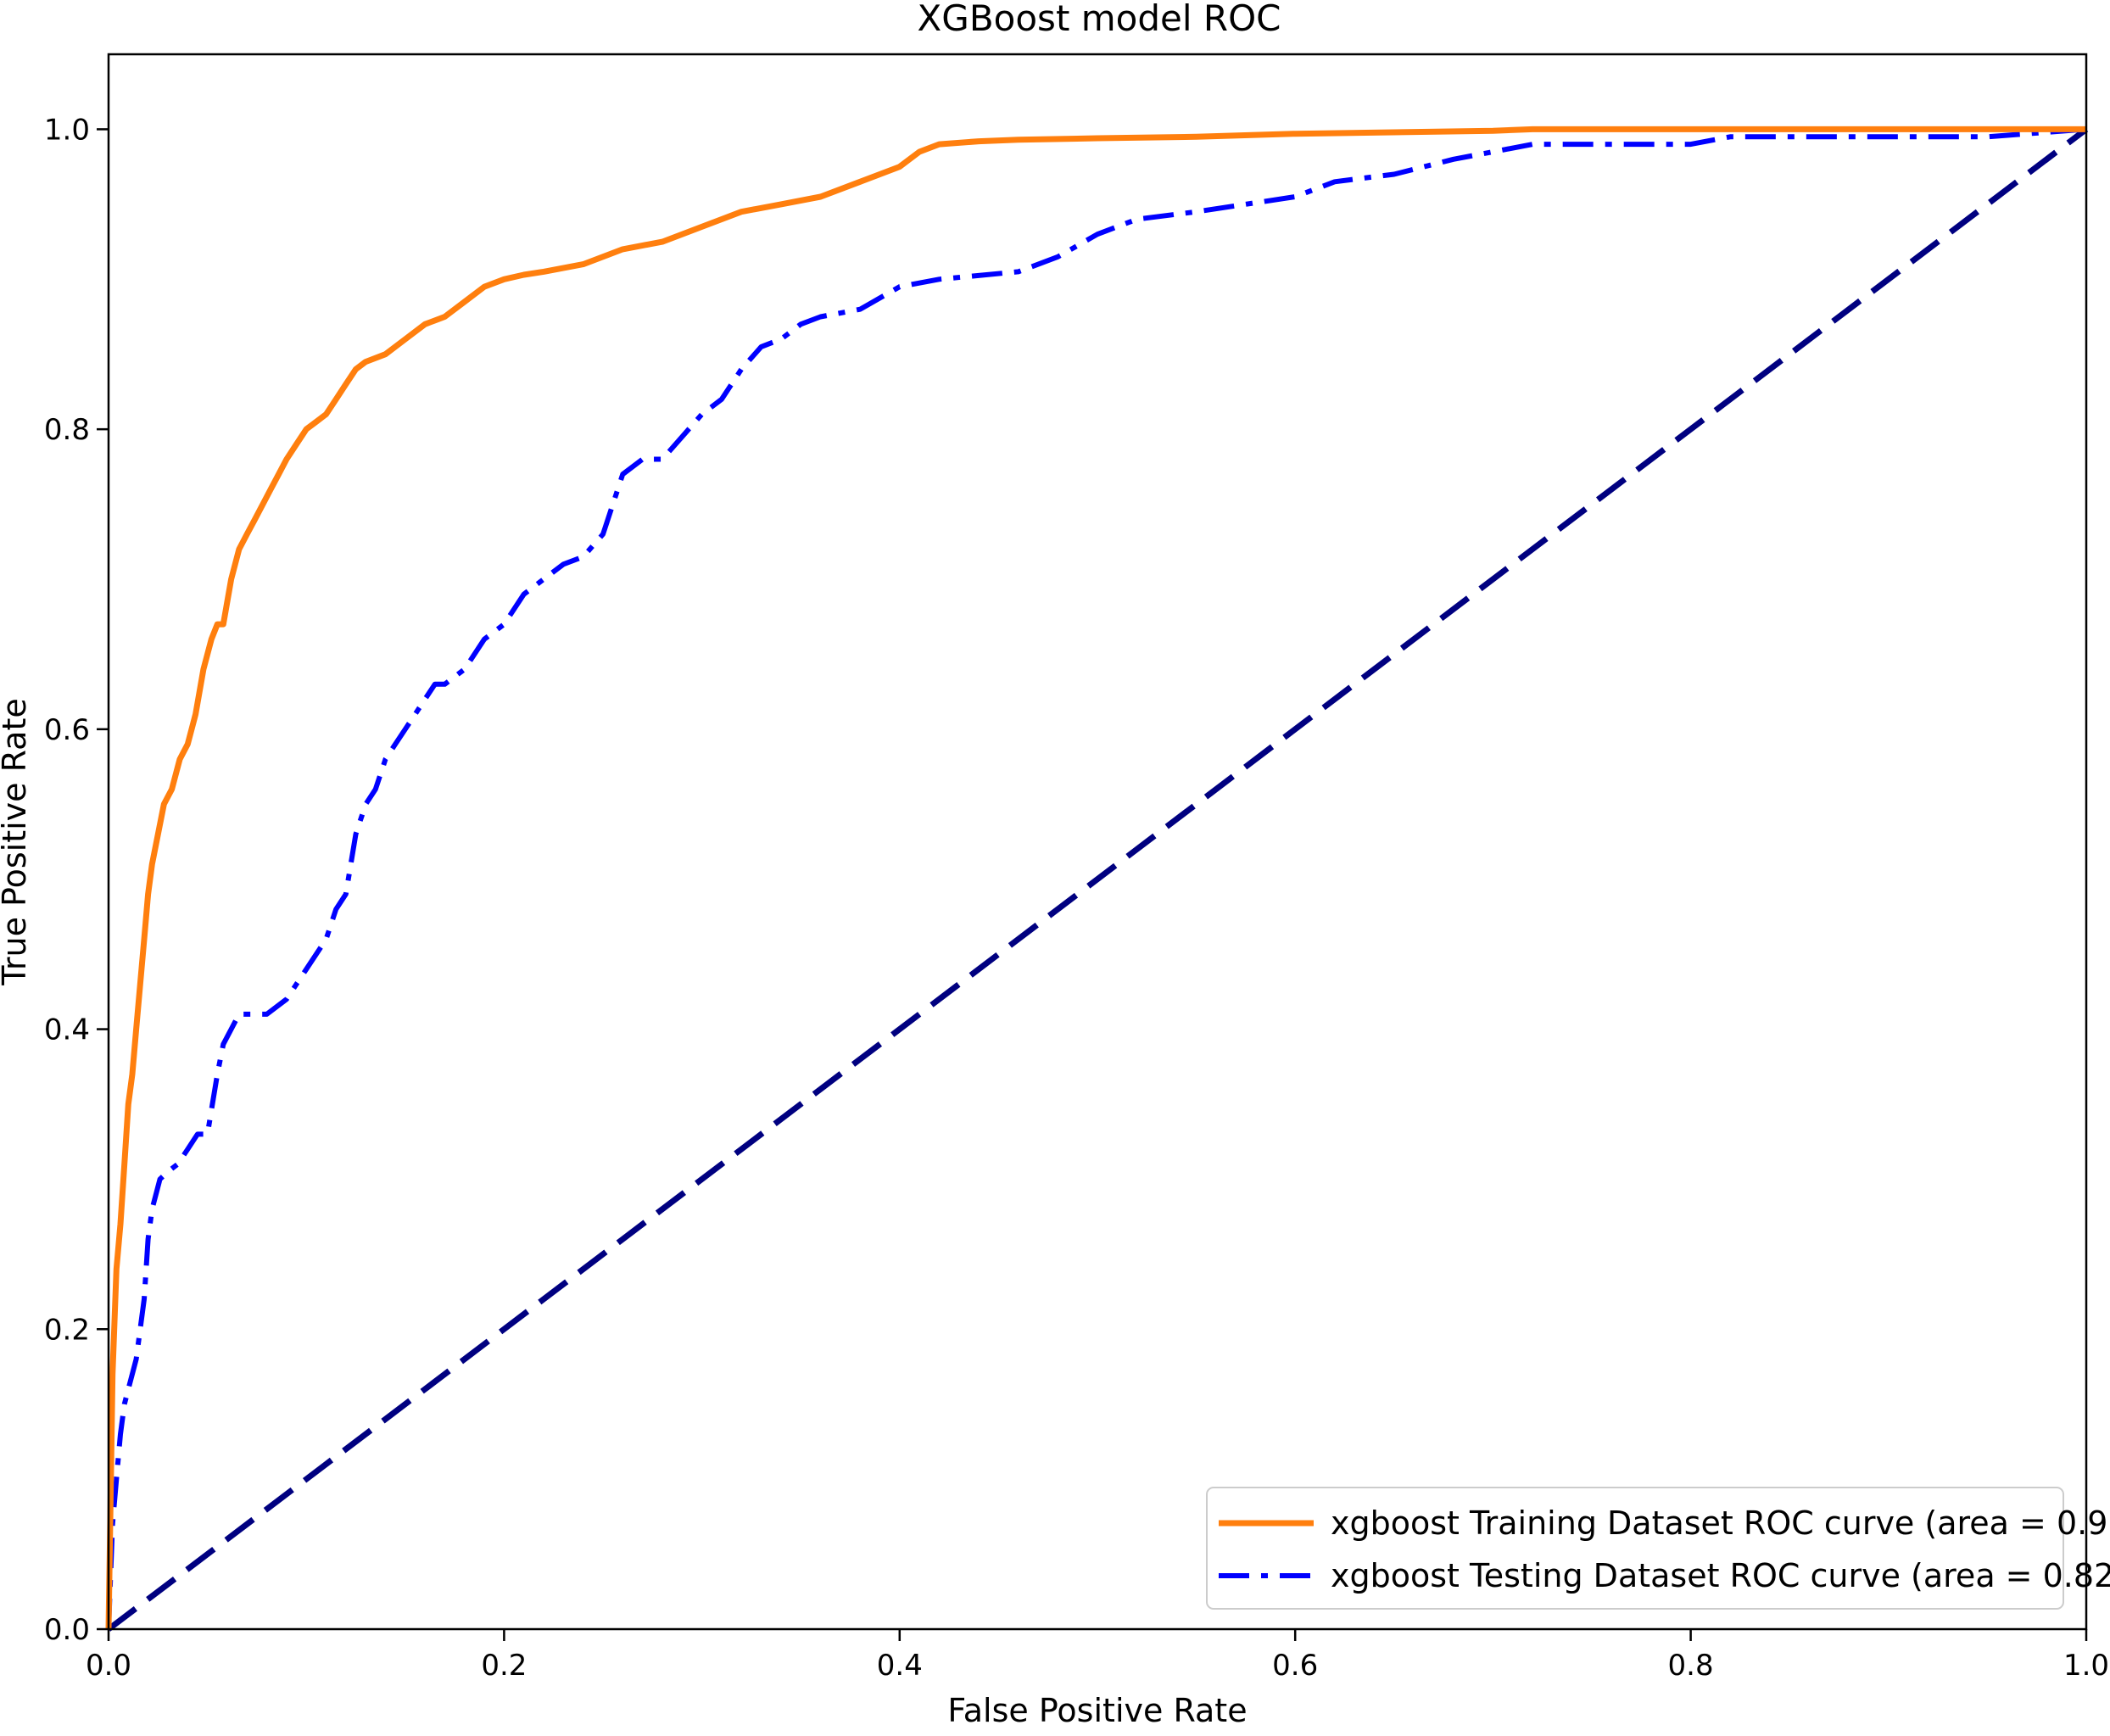 This screenshot has width=2110, height=1736. What do you see at coordinates (504, 1666) in the screenshot?
I see `x-tick-label: 0.2` at bounding box center [504, 1666].